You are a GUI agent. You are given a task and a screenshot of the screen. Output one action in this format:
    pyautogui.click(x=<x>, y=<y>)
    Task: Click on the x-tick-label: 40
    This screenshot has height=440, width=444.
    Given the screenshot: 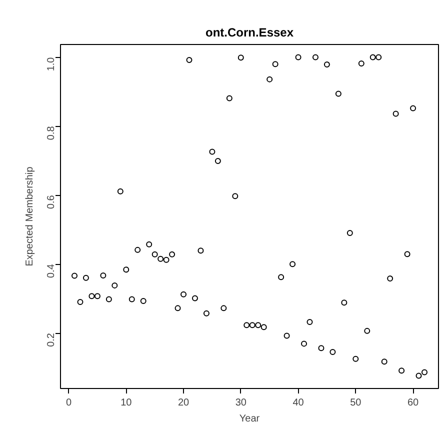 What is the action you would take?
    pyautogui.click(x=298, y=403)
    